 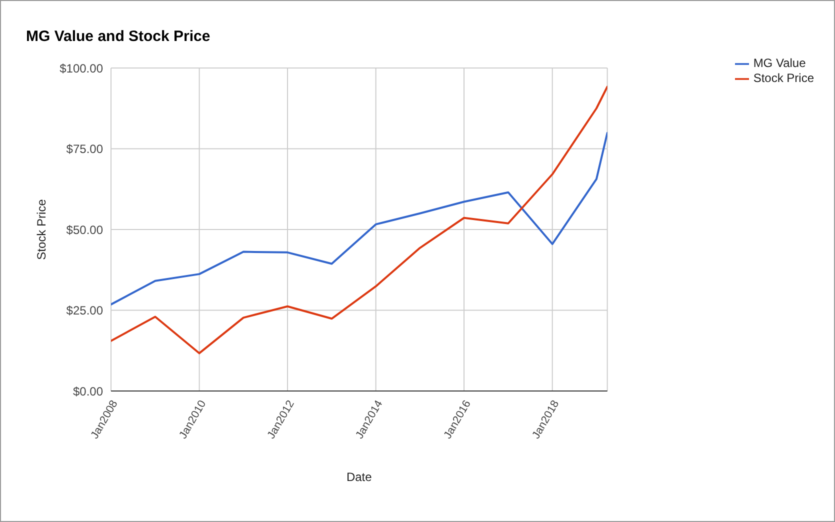 I want to click on y-tick-label: $0.00, so click(x=88, y=391).